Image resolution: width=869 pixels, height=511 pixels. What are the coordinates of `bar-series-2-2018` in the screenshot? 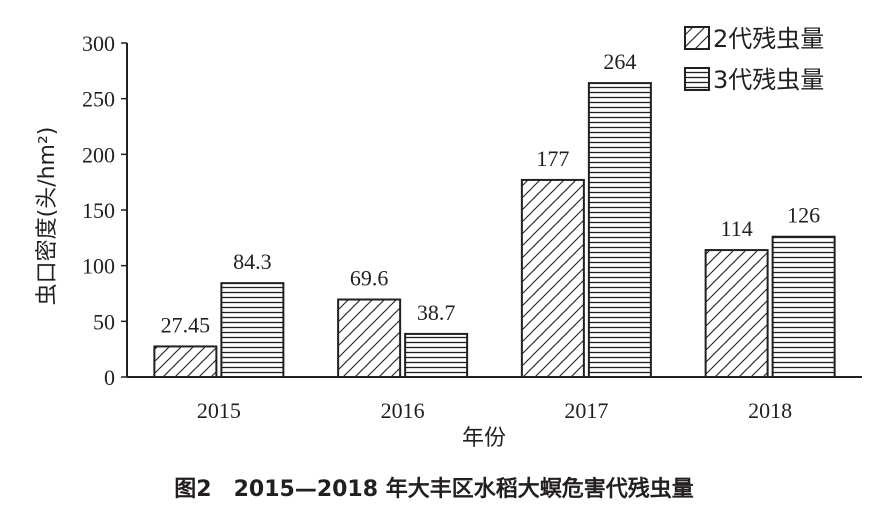 It's located at (803, 306).